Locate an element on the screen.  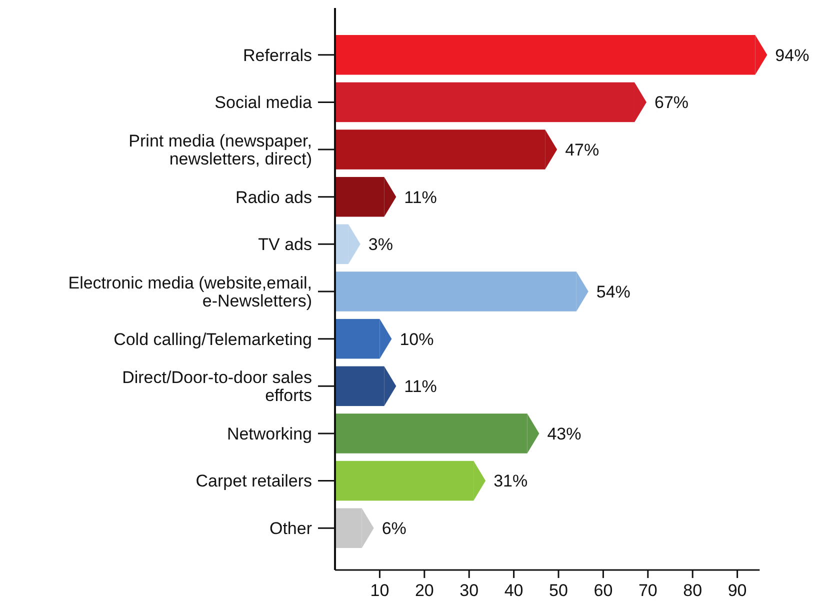
y-tick-label: Radio ads is located at coordinates (273, 197).